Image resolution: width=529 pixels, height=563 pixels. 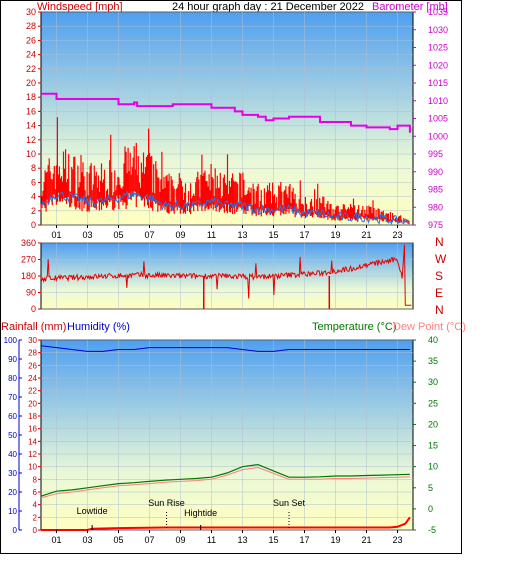 I want to click on baro-y-tick-label: 1035, so click(x=438, y=12).